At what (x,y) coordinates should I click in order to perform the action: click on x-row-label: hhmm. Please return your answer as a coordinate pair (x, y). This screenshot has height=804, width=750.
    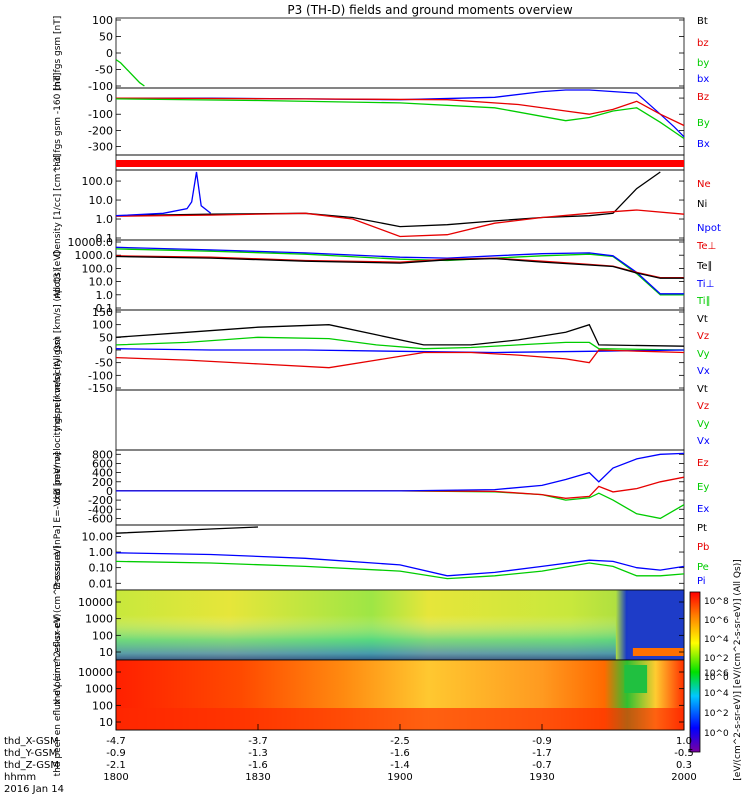
    Looking at the image, I should click on (20, 777).